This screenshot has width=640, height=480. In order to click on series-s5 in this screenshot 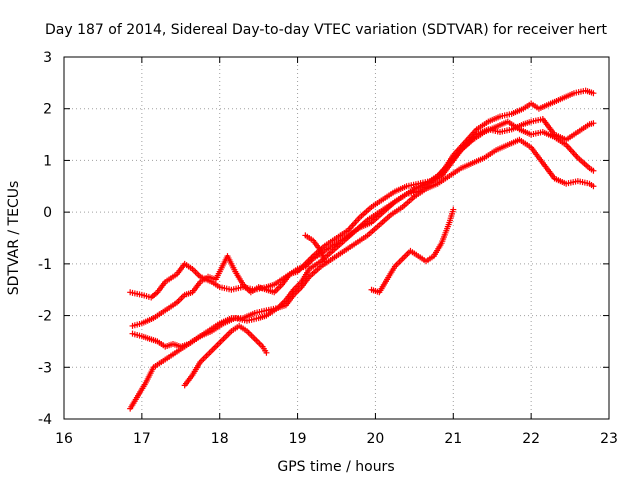, I will do `click(225, 355)`.